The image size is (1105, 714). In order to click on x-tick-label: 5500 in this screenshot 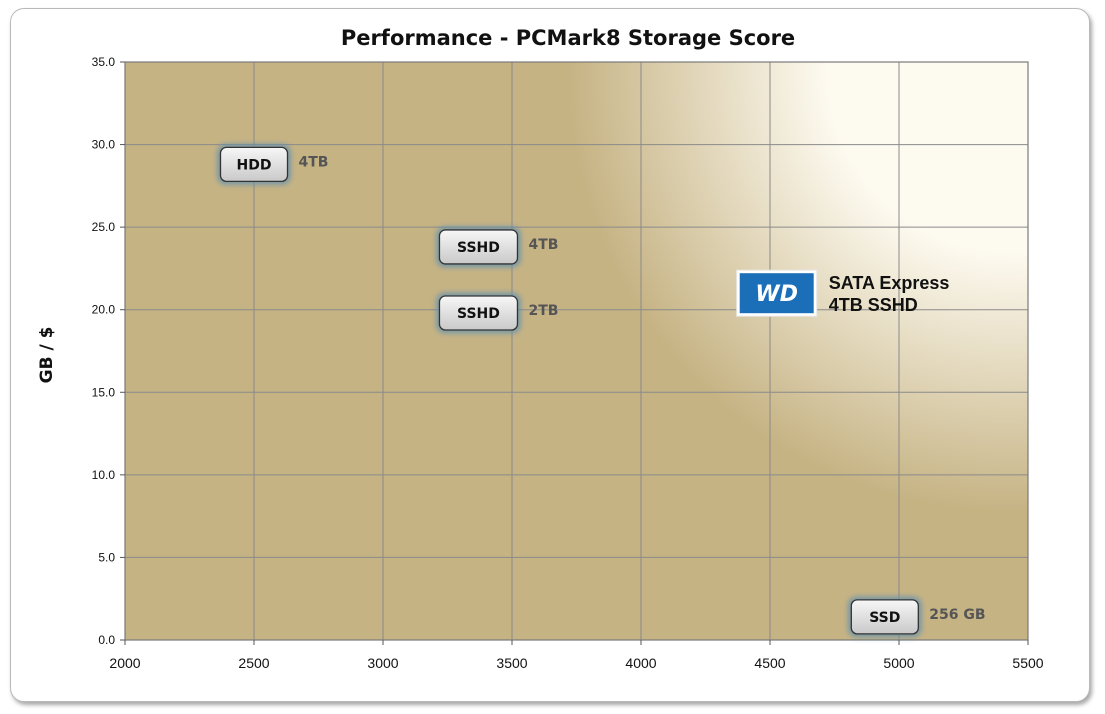, I will do `click(1027, 663)`.